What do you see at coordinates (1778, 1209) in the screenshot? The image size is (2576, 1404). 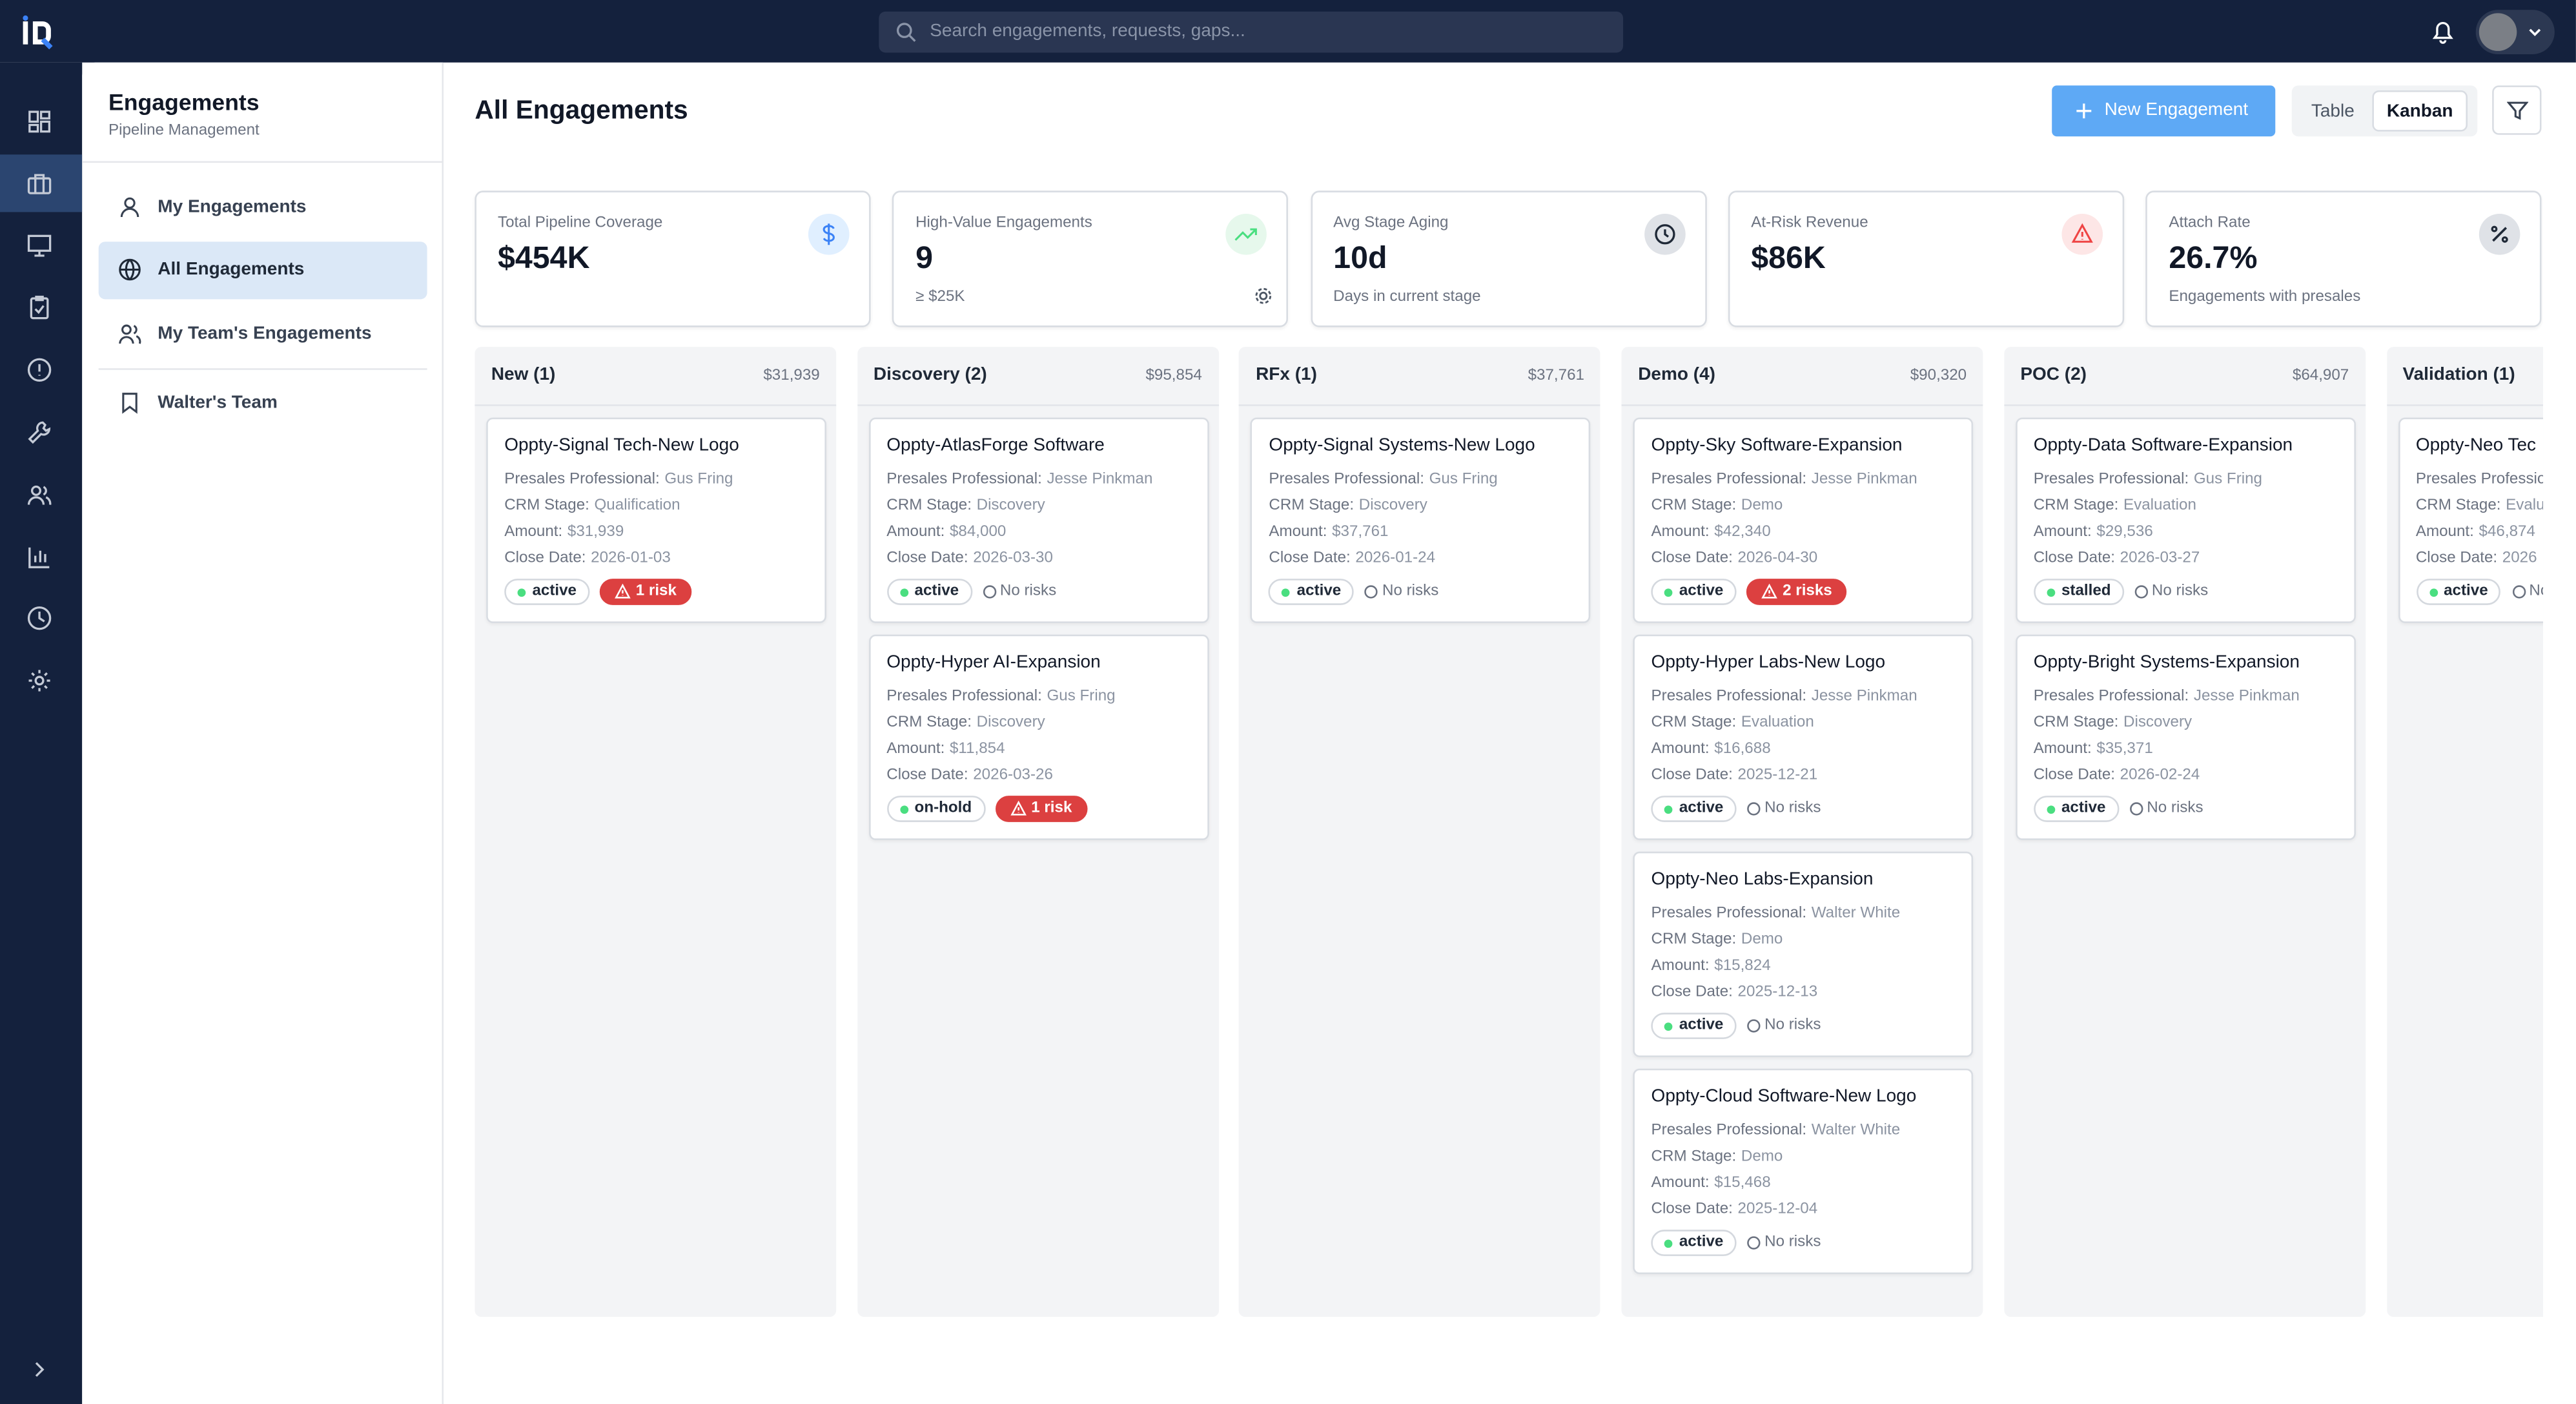 I see `field-value: 2025-12-04` at bounding box center [1778, 1209].